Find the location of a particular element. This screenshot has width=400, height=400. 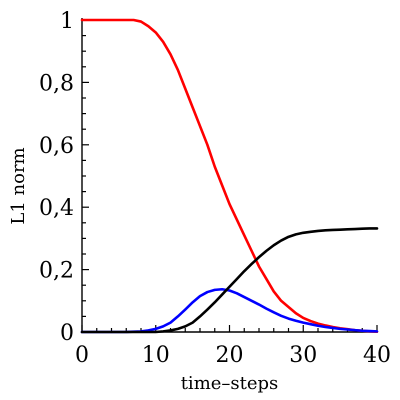

x-tick-label: 20 is located at coordinates (230, 355).